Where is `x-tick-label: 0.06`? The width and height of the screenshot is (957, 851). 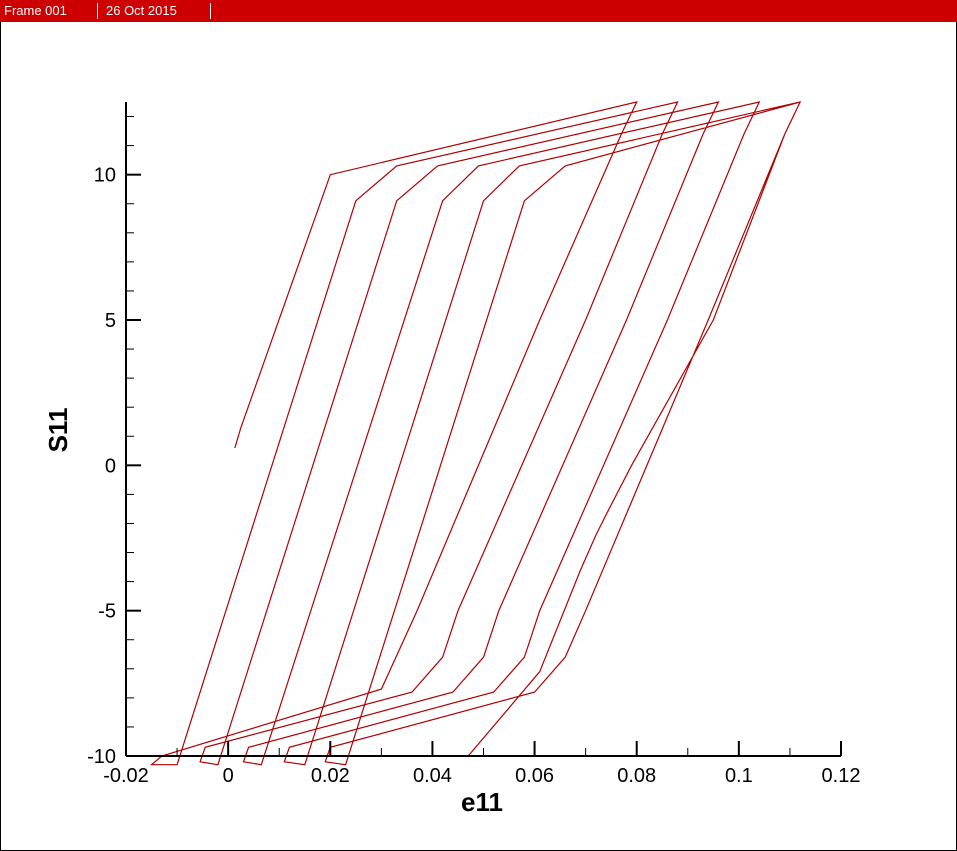
x-tick-label: 0.06 is located at coordinates (534, 776).